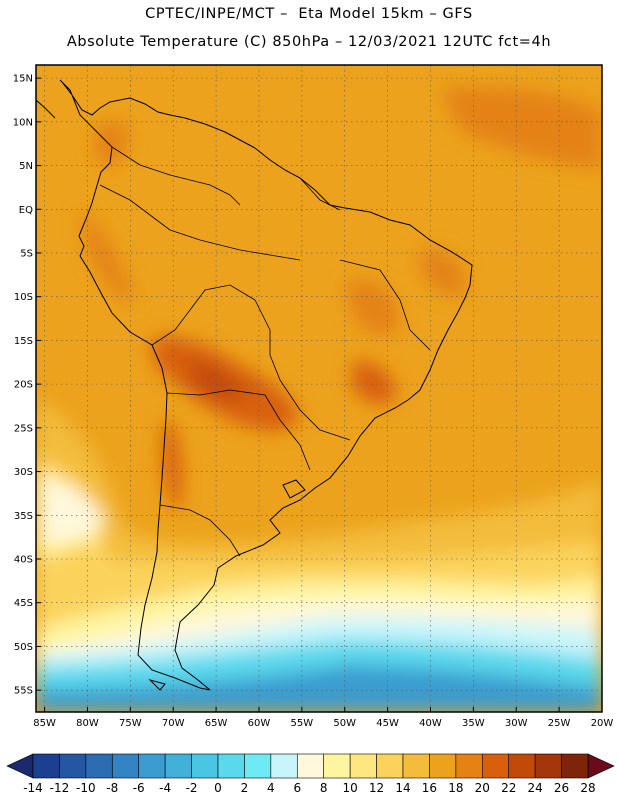  Describe the element at coordinates (44, 723) in the screenshot. I see `lon-label: 85W` at that location.